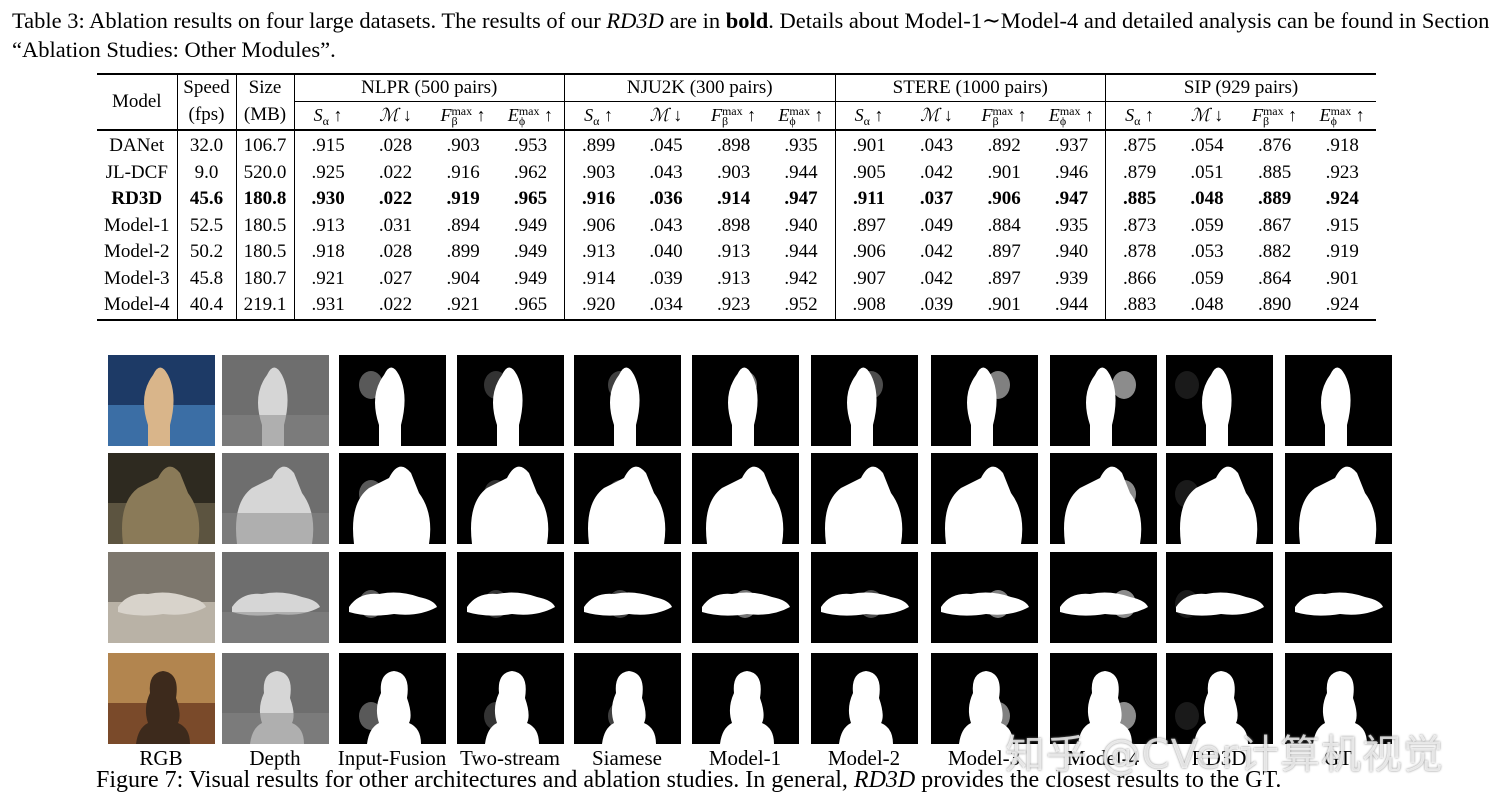 The image size is (1505, 809). I want to click on row-value: .940, so click(1071, 252).